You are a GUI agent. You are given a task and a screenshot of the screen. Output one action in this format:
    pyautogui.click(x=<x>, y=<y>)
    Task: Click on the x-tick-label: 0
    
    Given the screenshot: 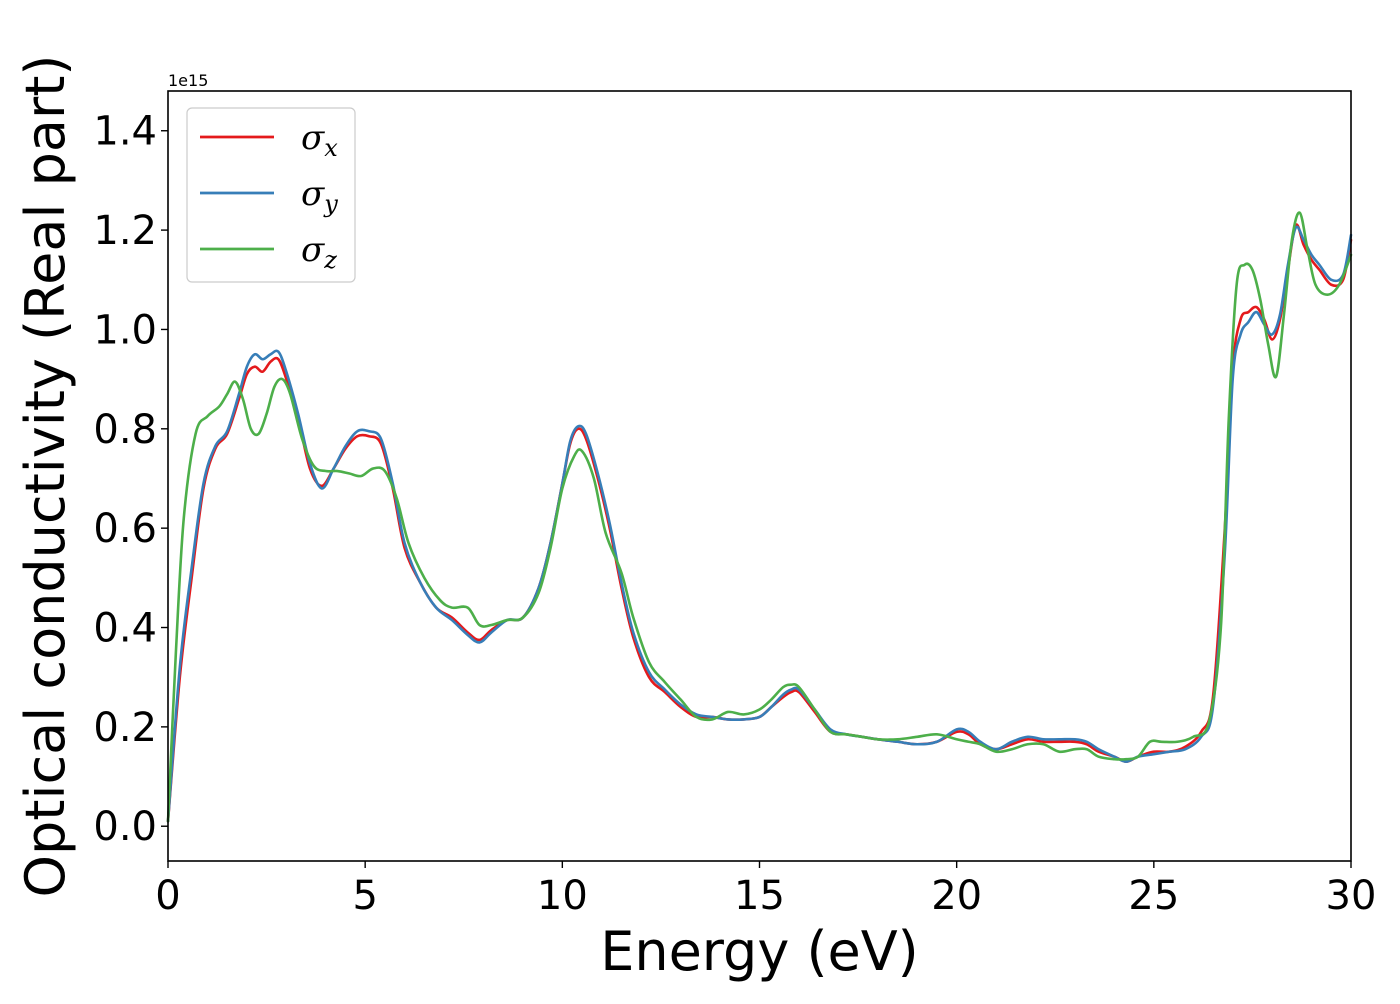 What is the action you would take?
    pyautogui.click(x=167, y=896)
    